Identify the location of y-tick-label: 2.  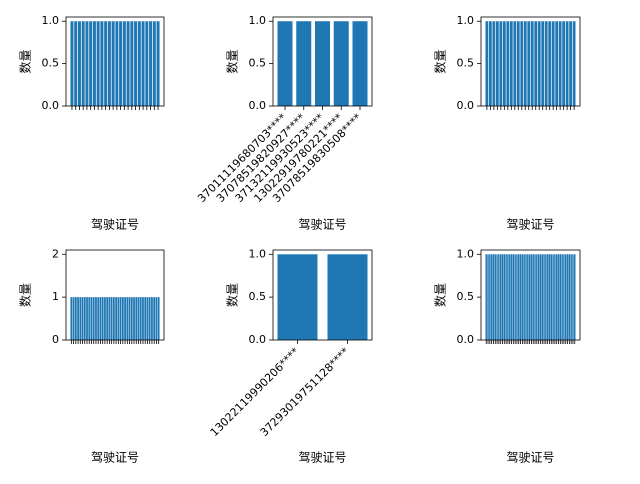
(55, 253).